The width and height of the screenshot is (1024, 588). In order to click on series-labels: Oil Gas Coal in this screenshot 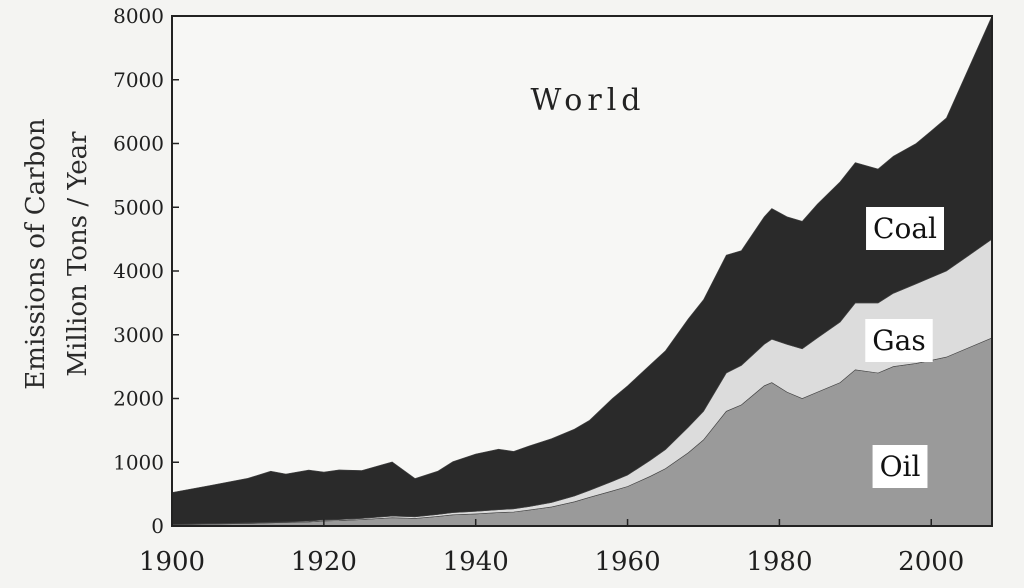, I will do `click(905, 347)`.